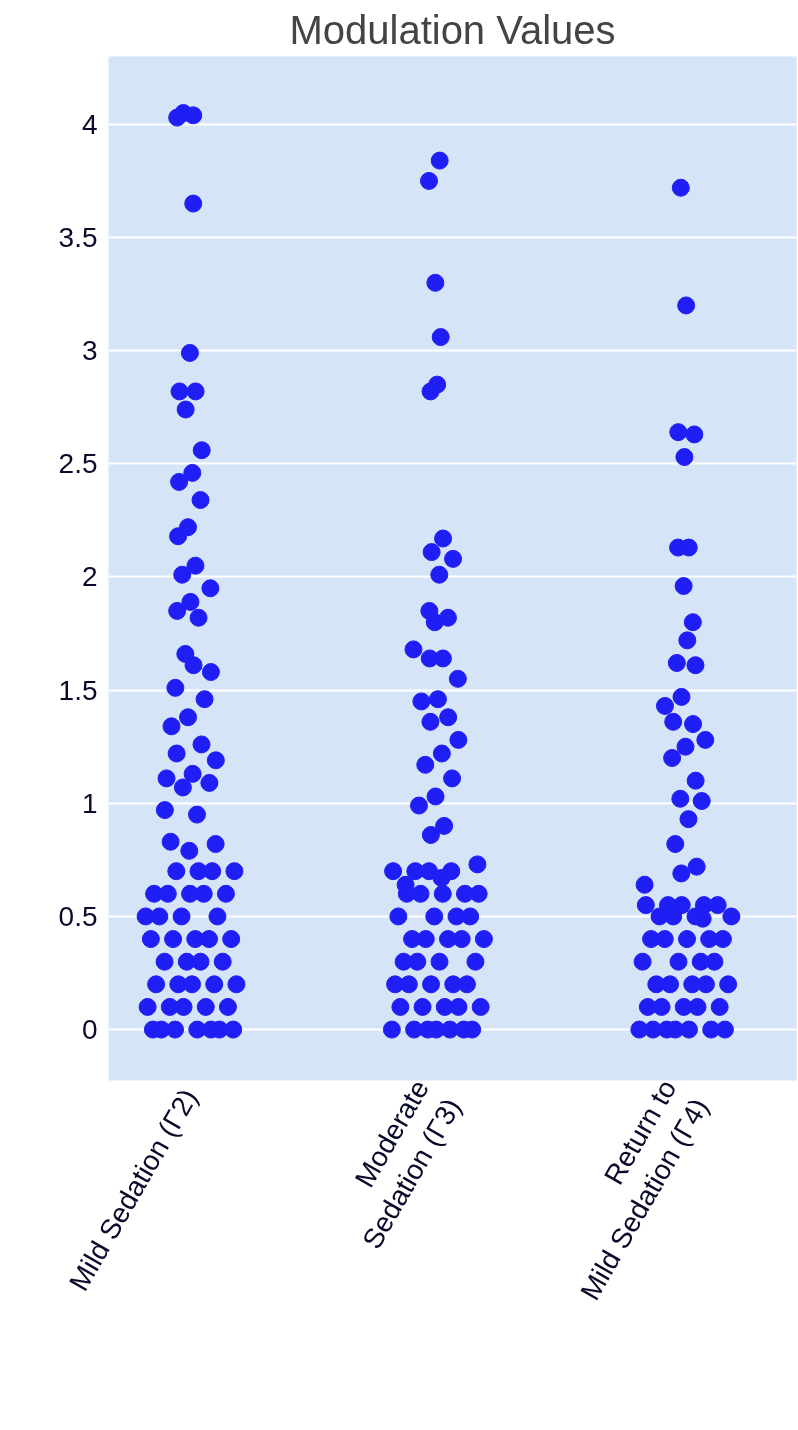  Describe the element at coordinates (89, 1030) in the screenshot. I see `y-tick-label: 0` at that location.